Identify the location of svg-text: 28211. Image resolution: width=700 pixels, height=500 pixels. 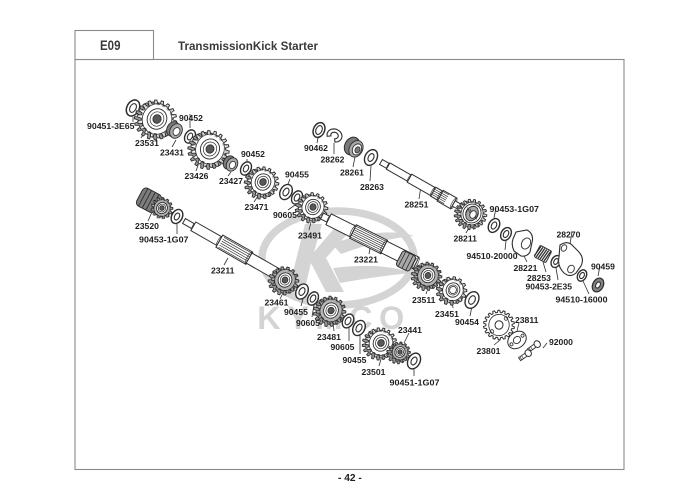
(466, 239).